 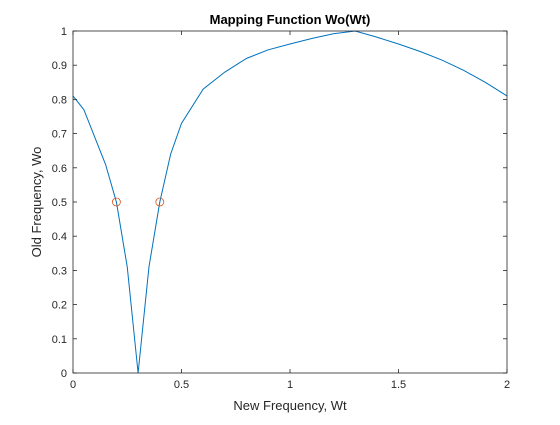 I want to click on y-tick-label: 0.1, so click(x=59, y=340).